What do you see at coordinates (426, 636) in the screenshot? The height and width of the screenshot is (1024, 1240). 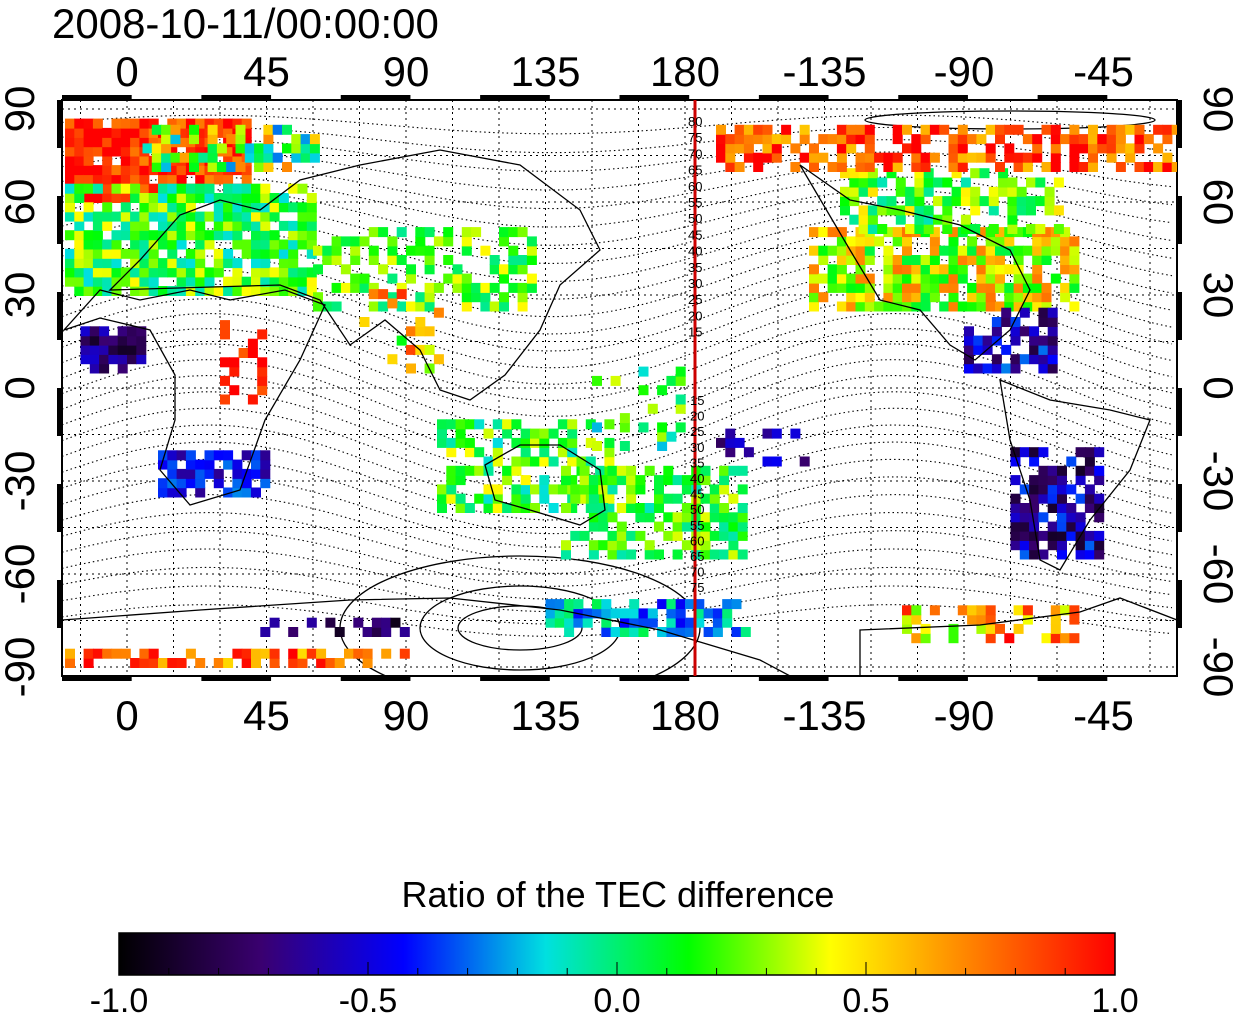 I see `coastline-path` at bounding box center [426, 636].